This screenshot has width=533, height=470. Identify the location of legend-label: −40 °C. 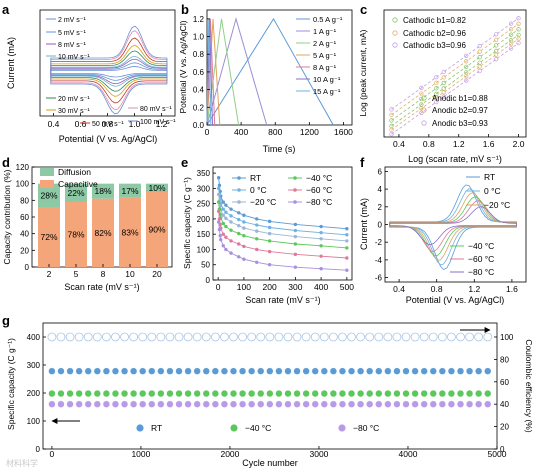
(258, 428).